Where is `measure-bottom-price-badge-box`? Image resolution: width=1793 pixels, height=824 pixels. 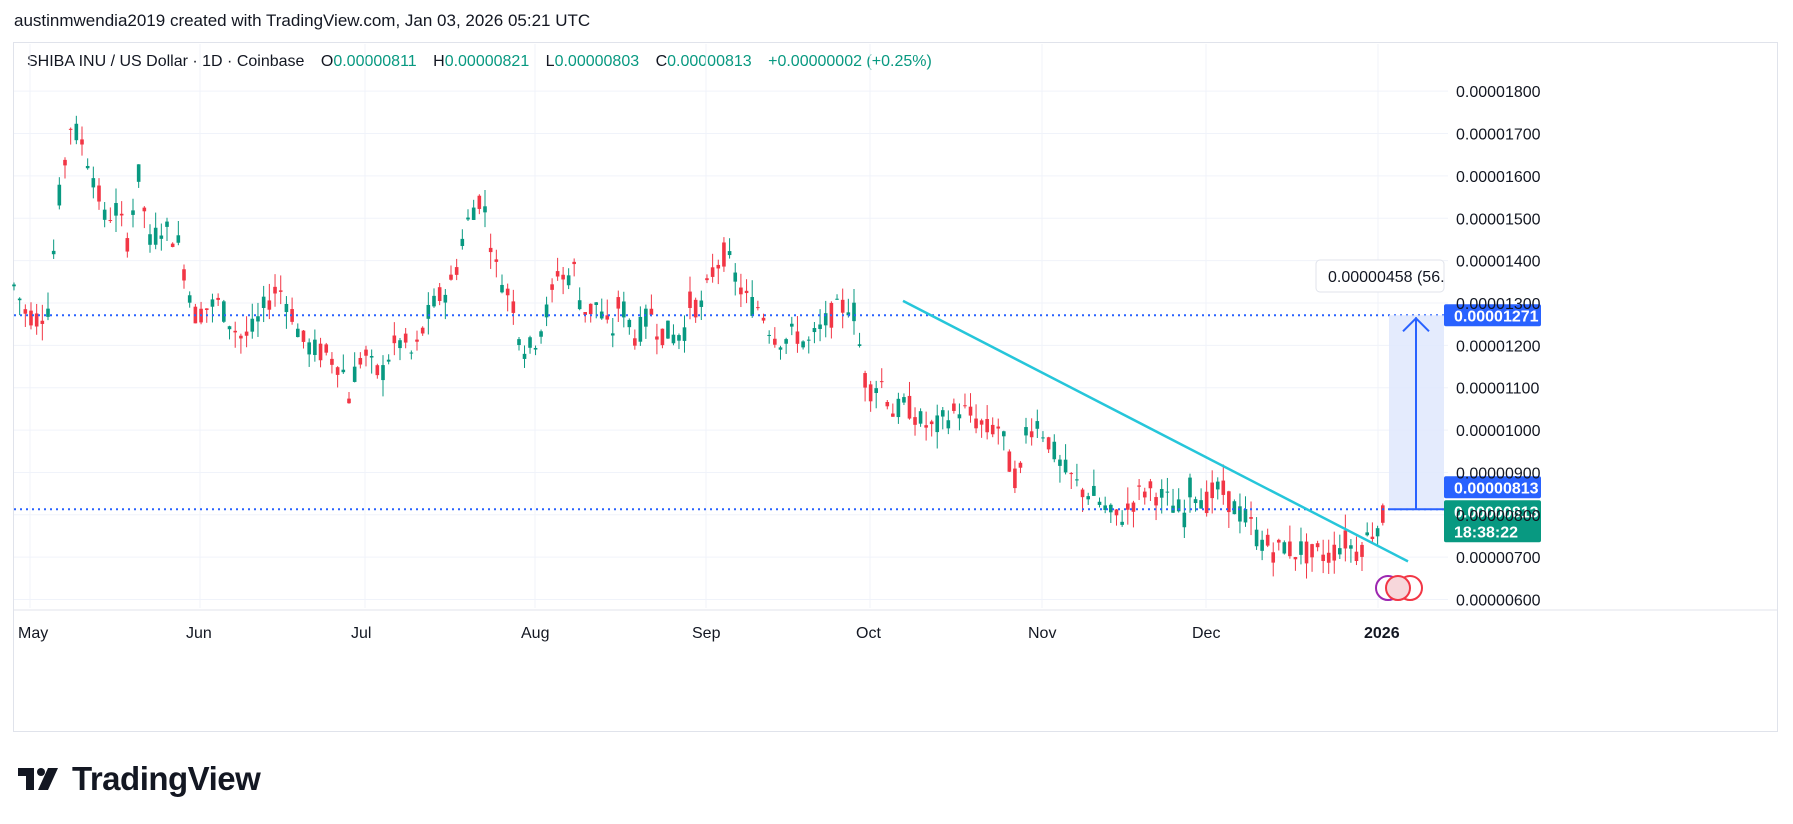
measure-bottom-price-badge-box is located at coordinates (1492, 487).